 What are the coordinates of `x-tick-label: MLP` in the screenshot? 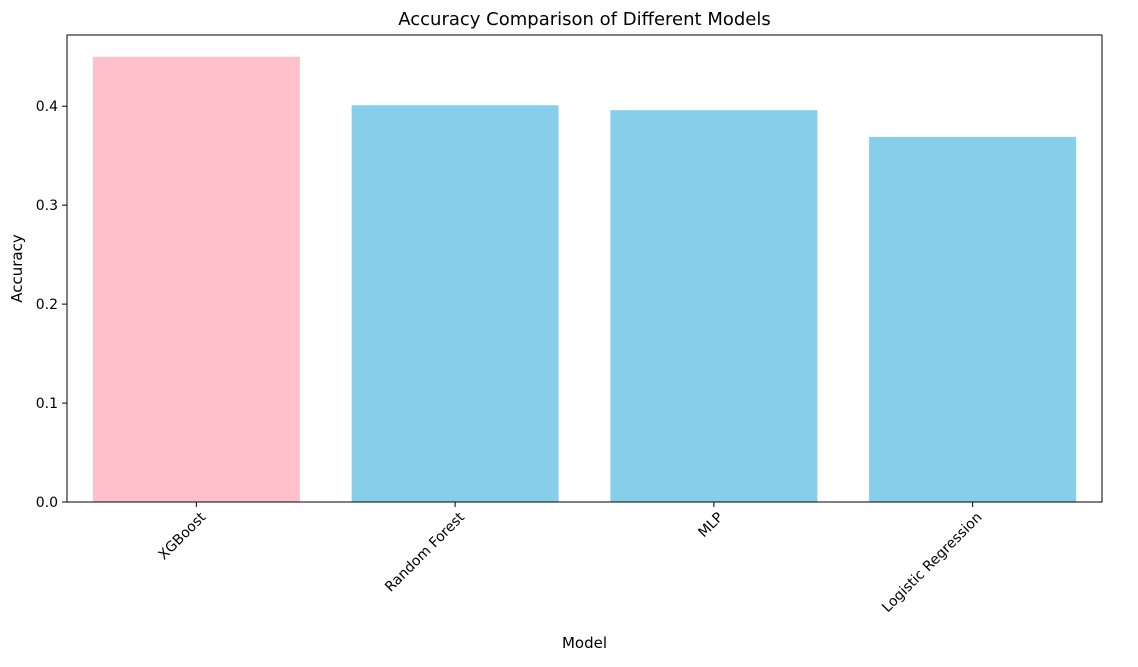 It's located at (710, 525).